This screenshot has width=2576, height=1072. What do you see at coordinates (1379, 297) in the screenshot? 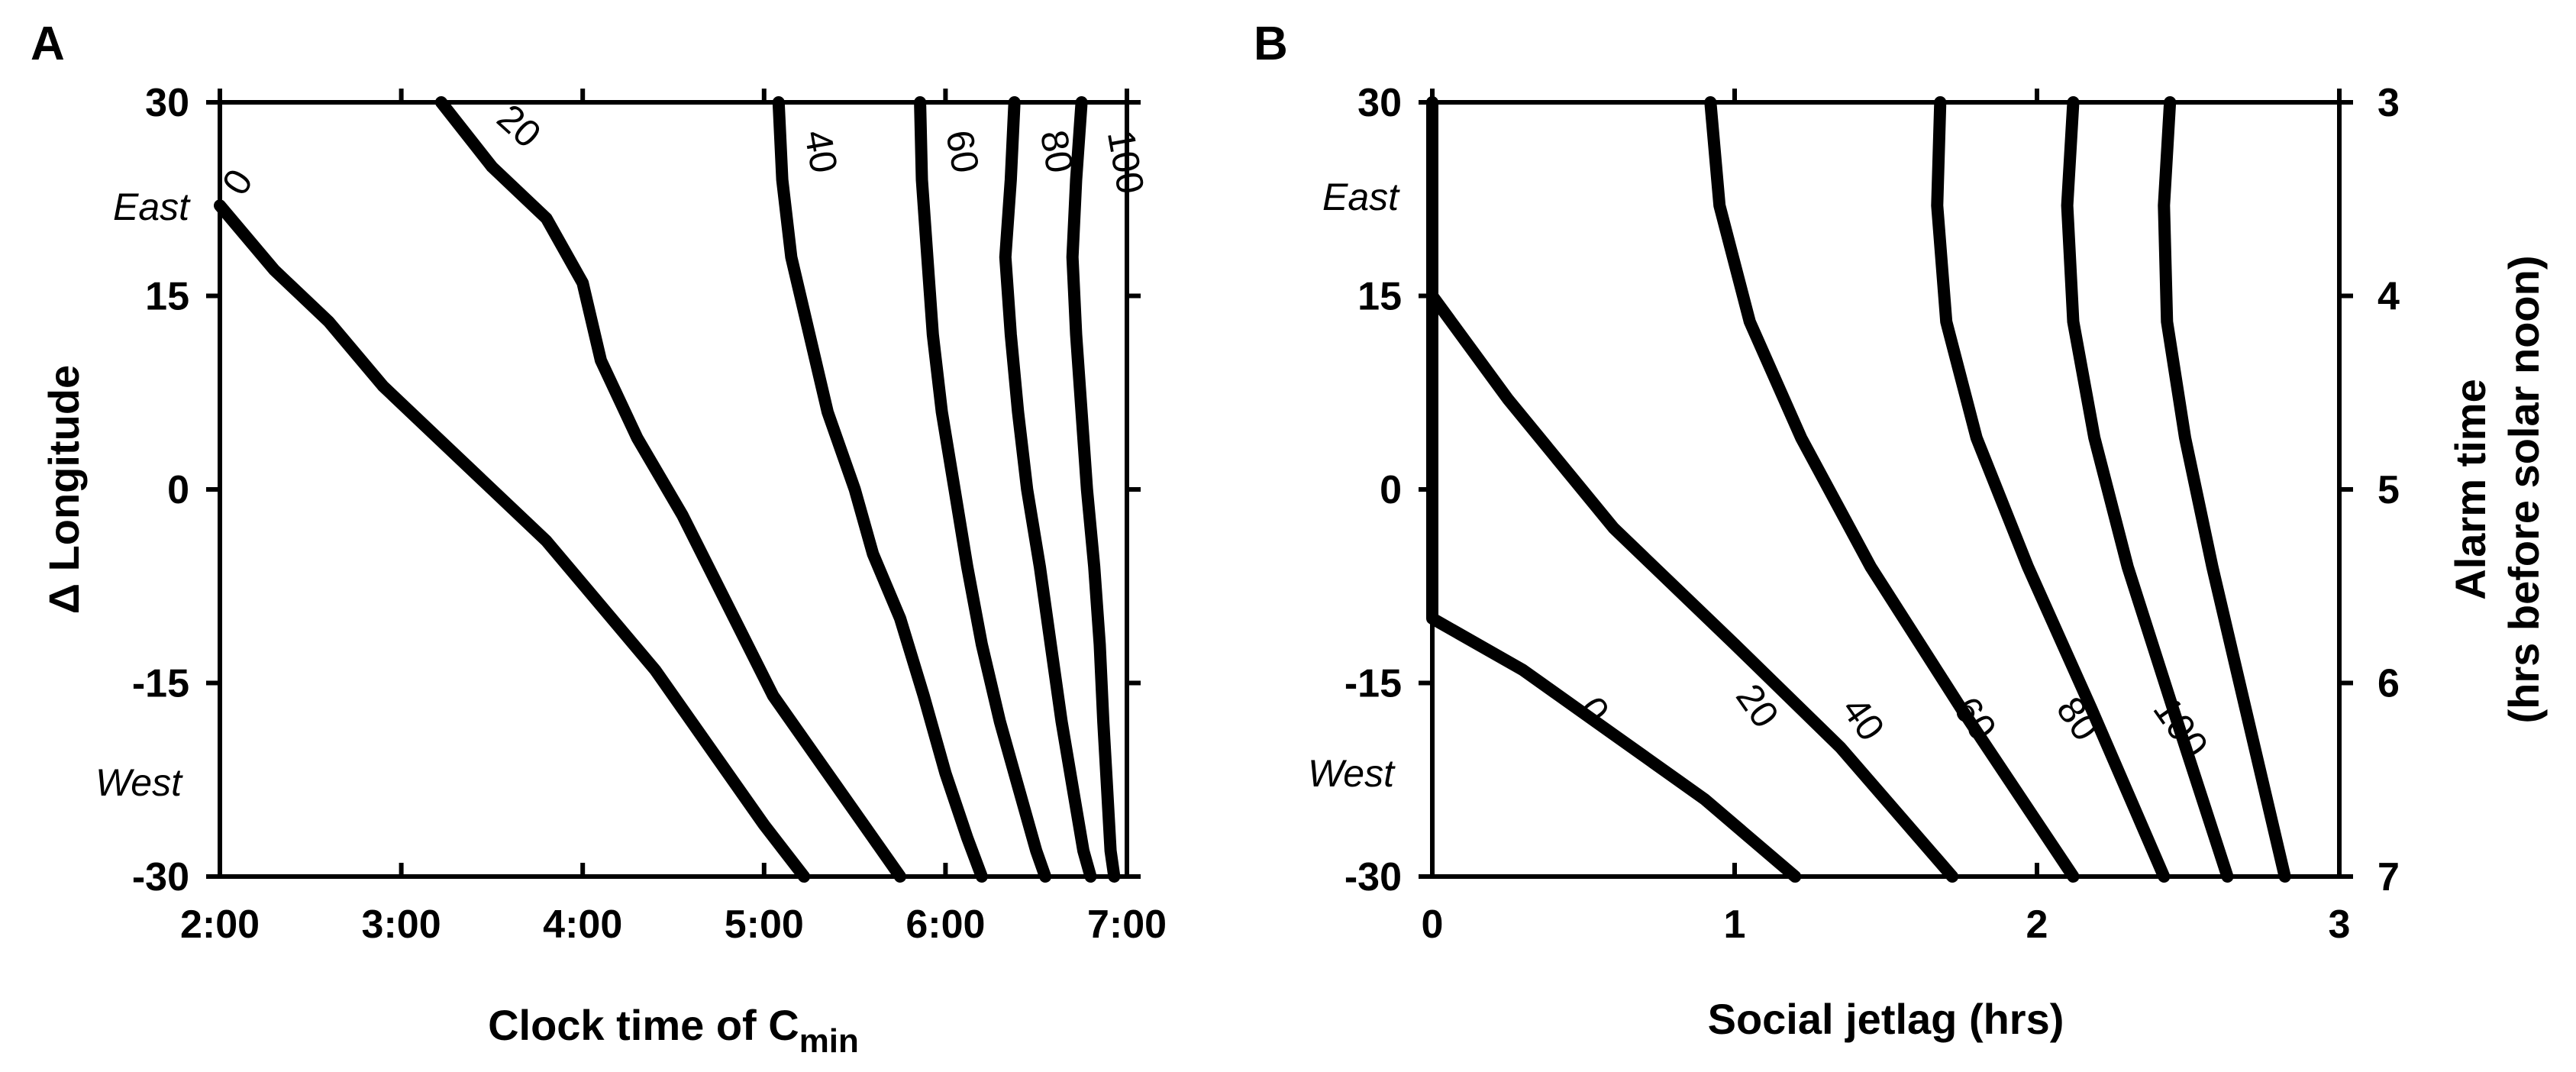
I see `b-y-tick-label: 15` at bounding box center [1379, 297].